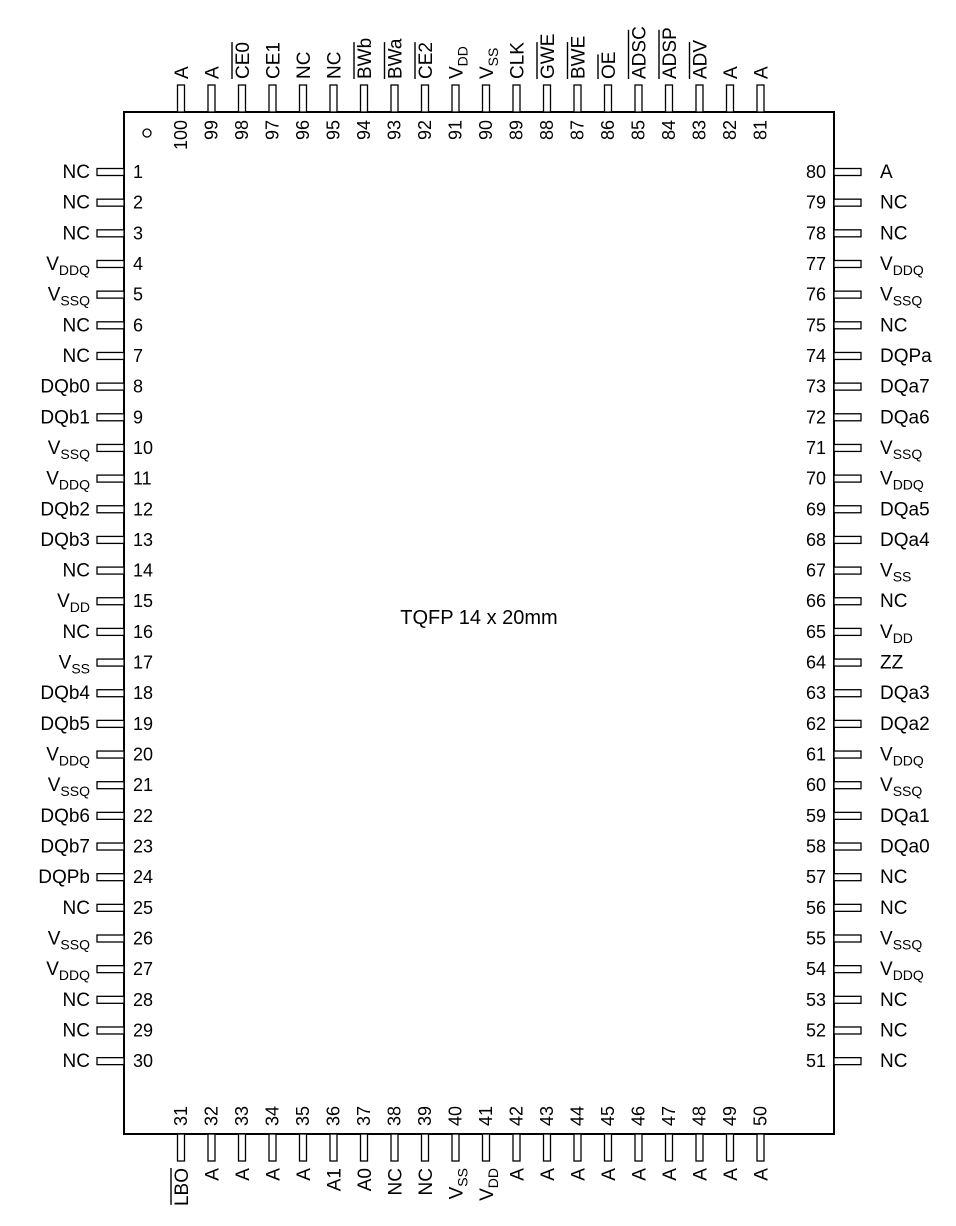  What do you see at coordinates (181, 1116) in the screenshot?
I see `pin-number-31: 31` at bounding box center [181, 1116].